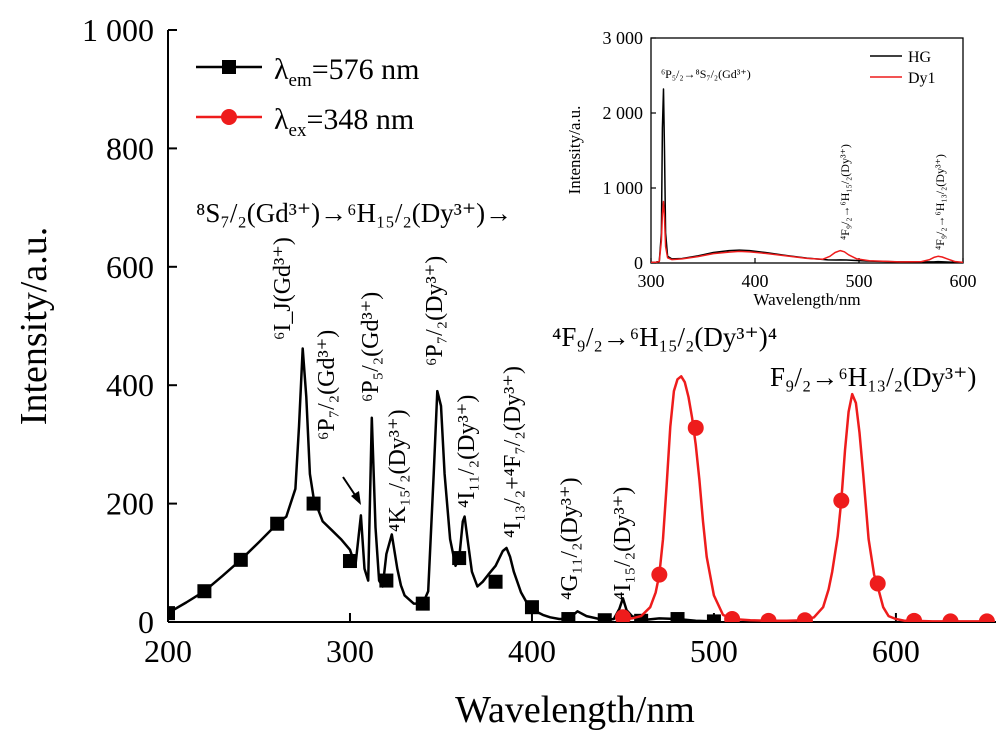 The height and width of the screenshot is (736, 1000). Describe the element at coordinates (283, 288) in the screenshot. I see `annotation-6IJ: ⁶I_J(Gd³⁺)` at that location.